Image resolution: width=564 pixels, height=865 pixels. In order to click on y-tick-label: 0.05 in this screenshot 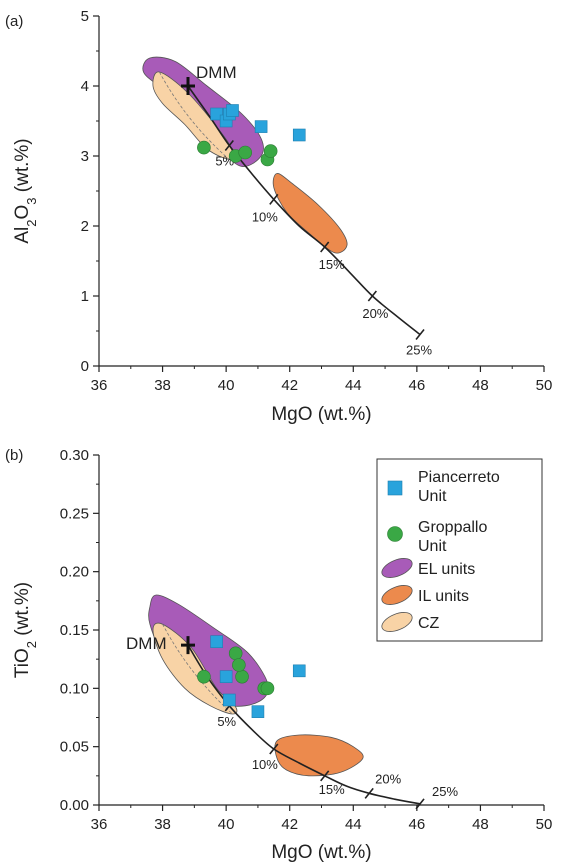, I will do `click(74, 747)`.